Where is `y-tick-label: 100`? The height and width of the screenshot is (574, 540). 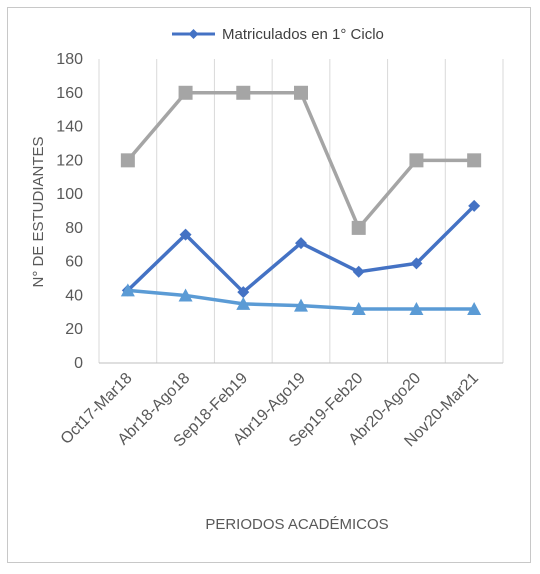
y-tick-label: 100 is located at coordinates (69, 194).